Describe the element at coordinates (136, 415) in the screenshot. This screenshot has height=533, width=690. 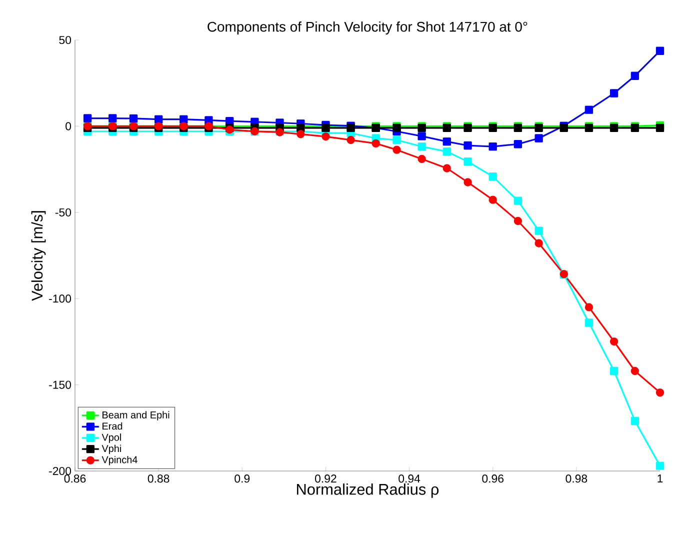
I see `legend-label: Beam and Ephi` at that location.